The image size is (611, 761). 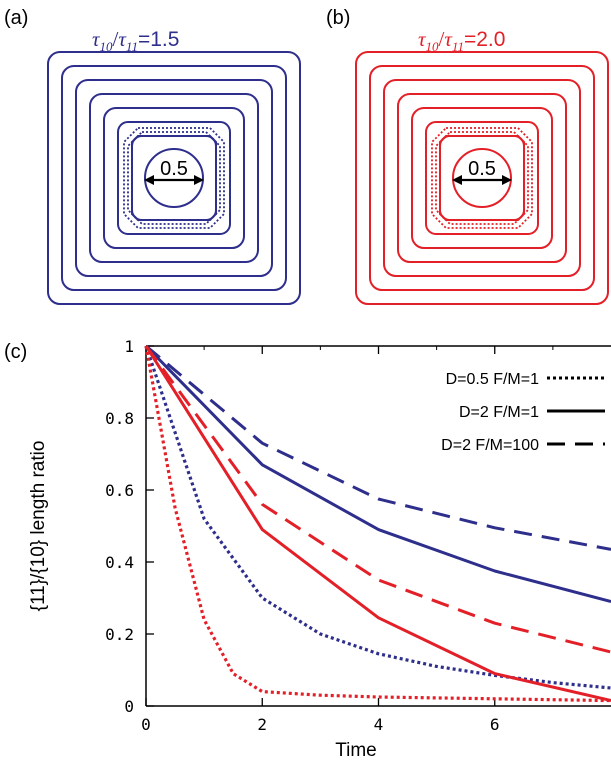 I want to click on panel-b-arrow-right-head, so click(x=507, y=180).